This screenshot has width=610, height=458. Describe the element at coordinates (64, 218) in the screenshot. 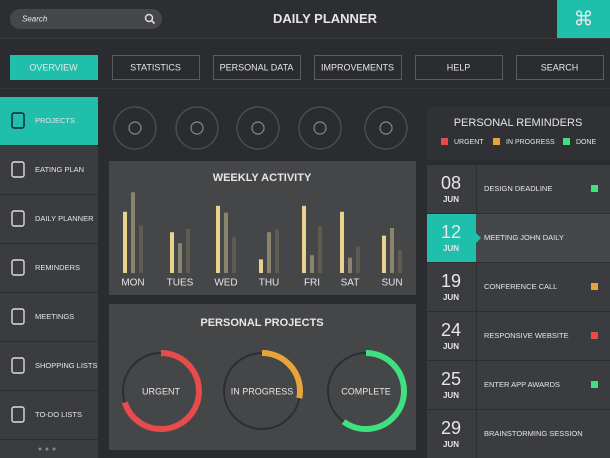

I see `sidebar-label: DAILY PLANNER` at that location.